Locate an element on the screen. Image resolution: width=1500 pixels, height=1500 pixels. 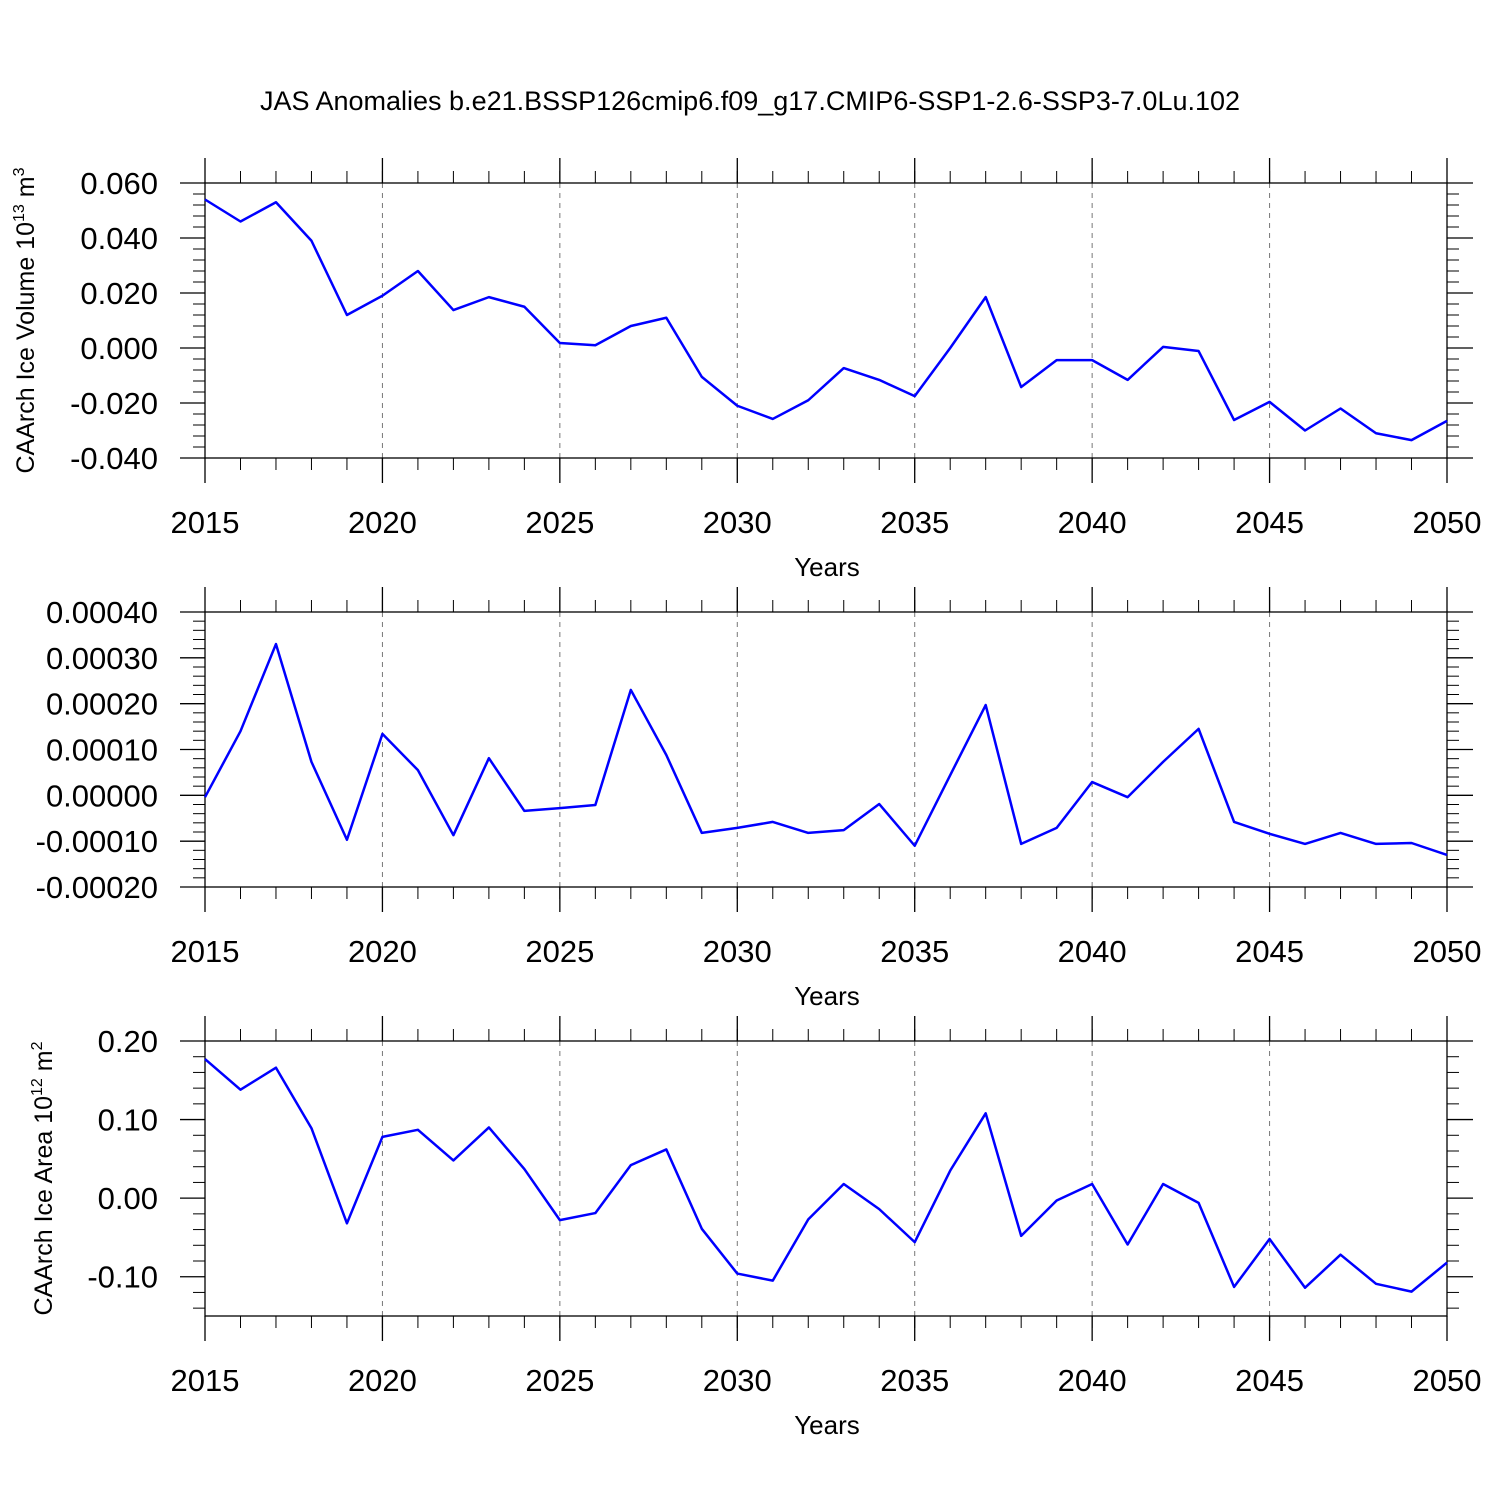
y-tick-label: 0.000 is located at coordinates (119, 348).